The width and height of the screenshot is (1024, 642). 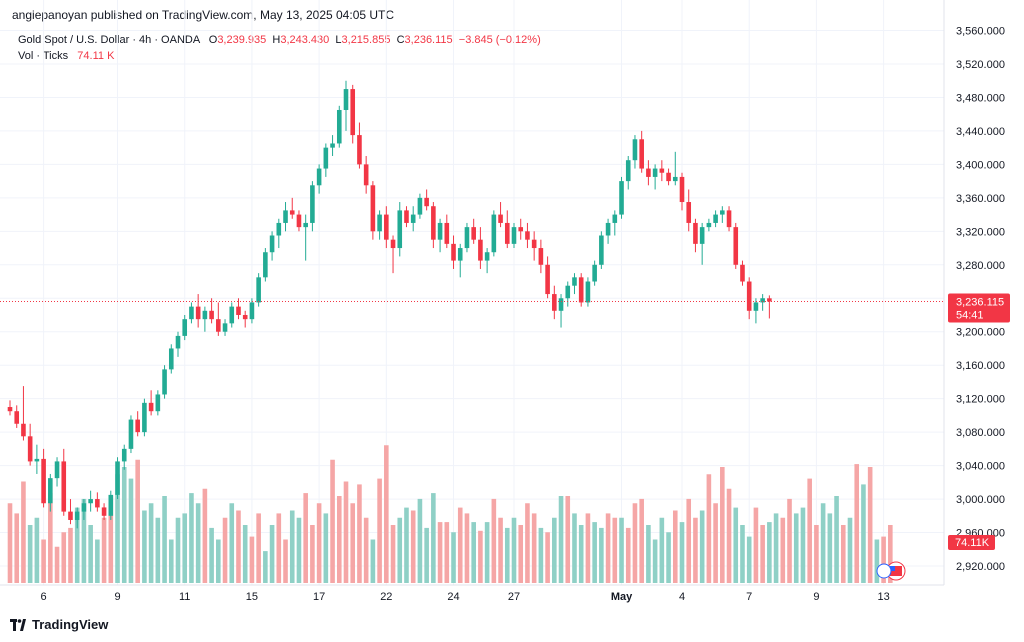 What do you see at coordinates (252, 597) in the screenshot?
I see `x-tick-label: 15` at bounding box center [252, 597].